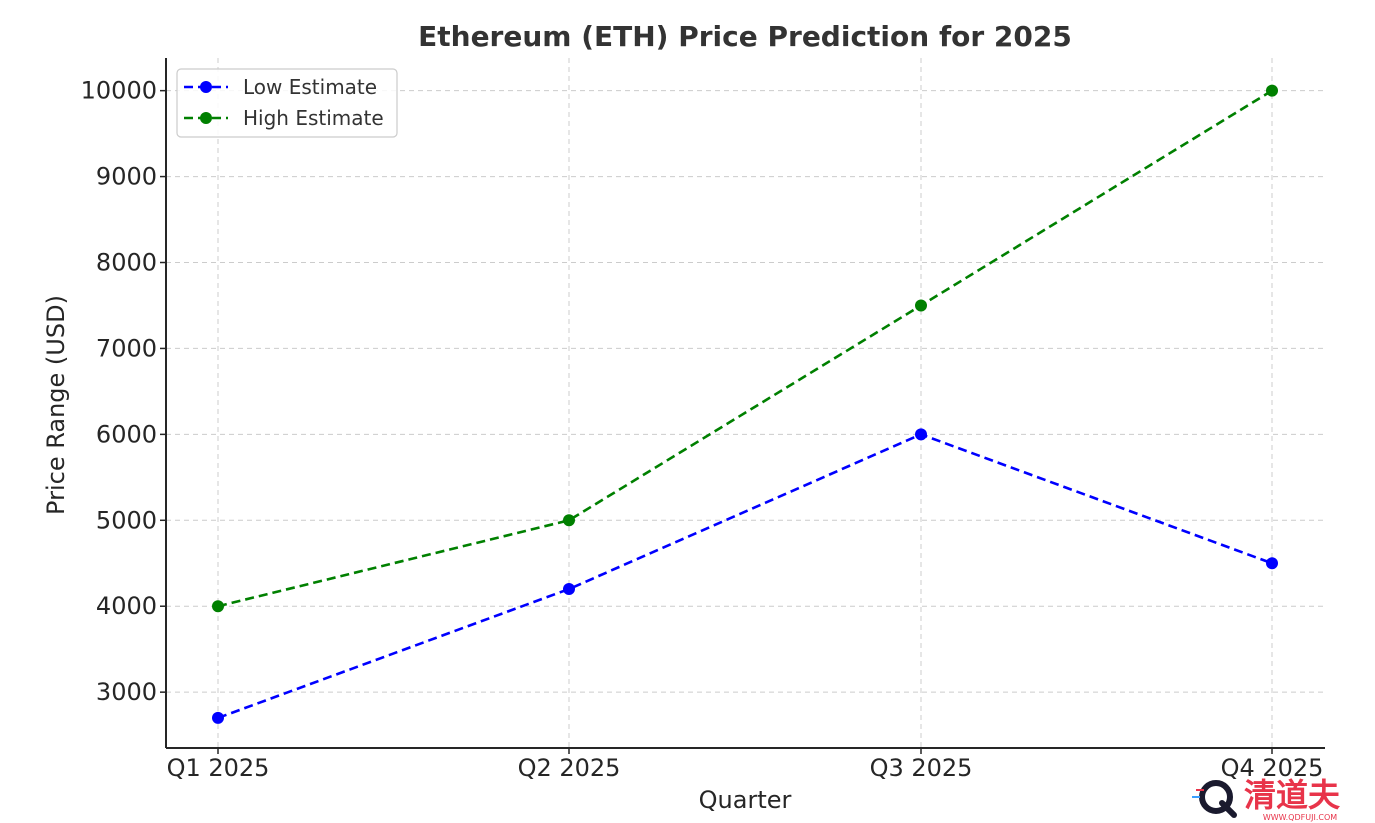 The image size is (1375, 823). Describe the element at coordinates (126, 692) in the screenshot. I see `y-tick-label: 3000` at that location.